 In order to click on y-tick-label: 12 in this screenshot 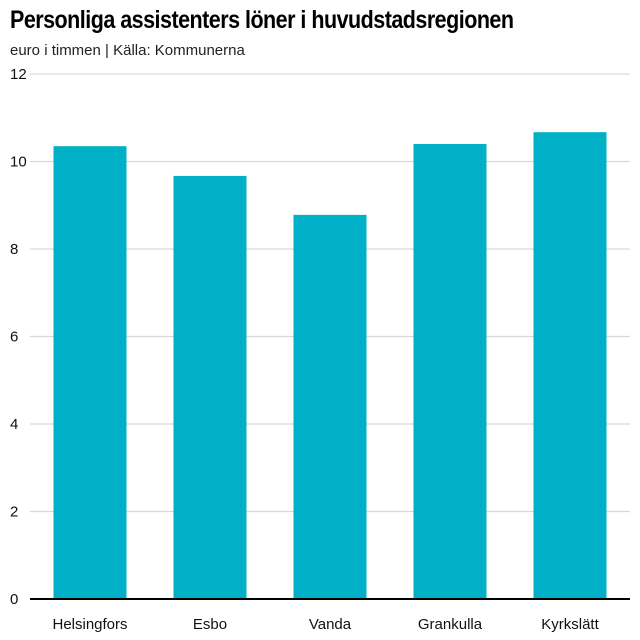, I will do `click(18, 74)`.